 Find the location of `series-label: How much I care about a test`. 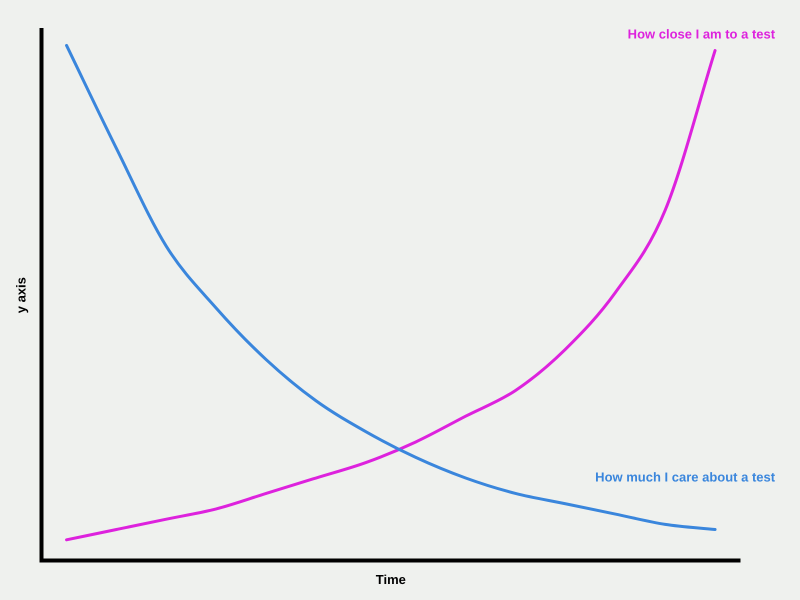

series-label: How much I care about a test is located at coordinates (685, 477).